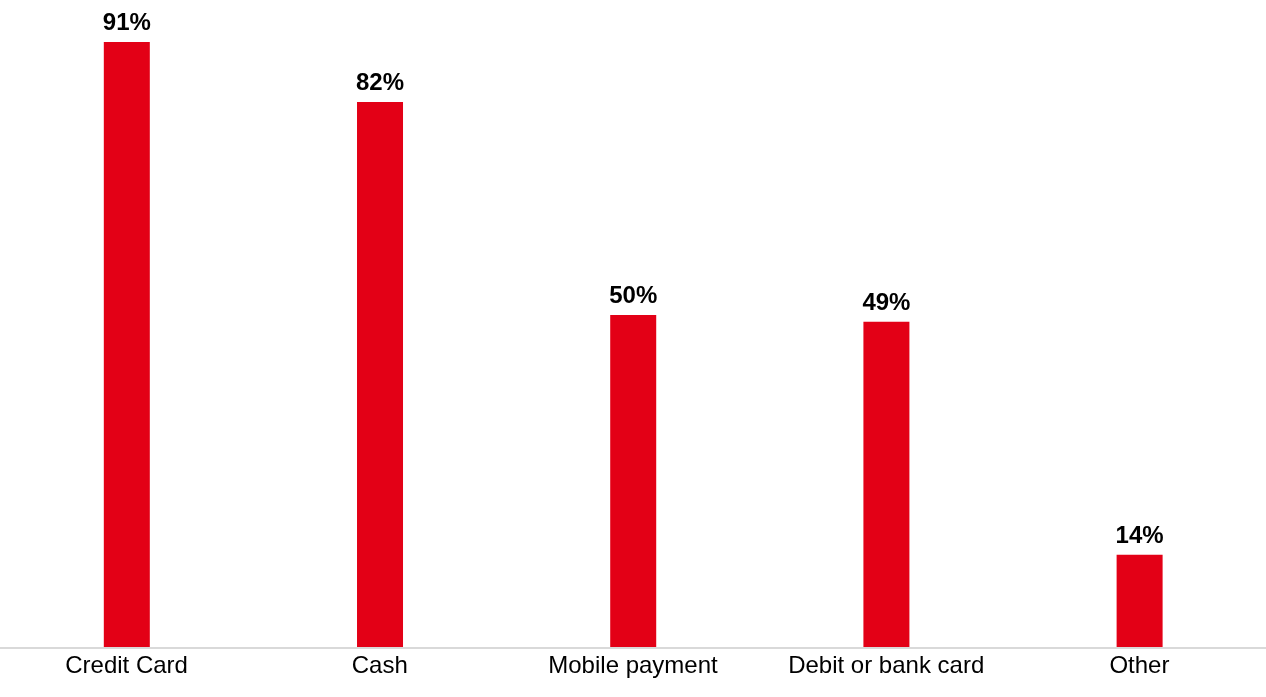 This screenshot has width=1266, height=697. What do you see at coordinates (886, 301) in the screenshot?
I see `data-label: 49%` at bounding box center [886, 301].